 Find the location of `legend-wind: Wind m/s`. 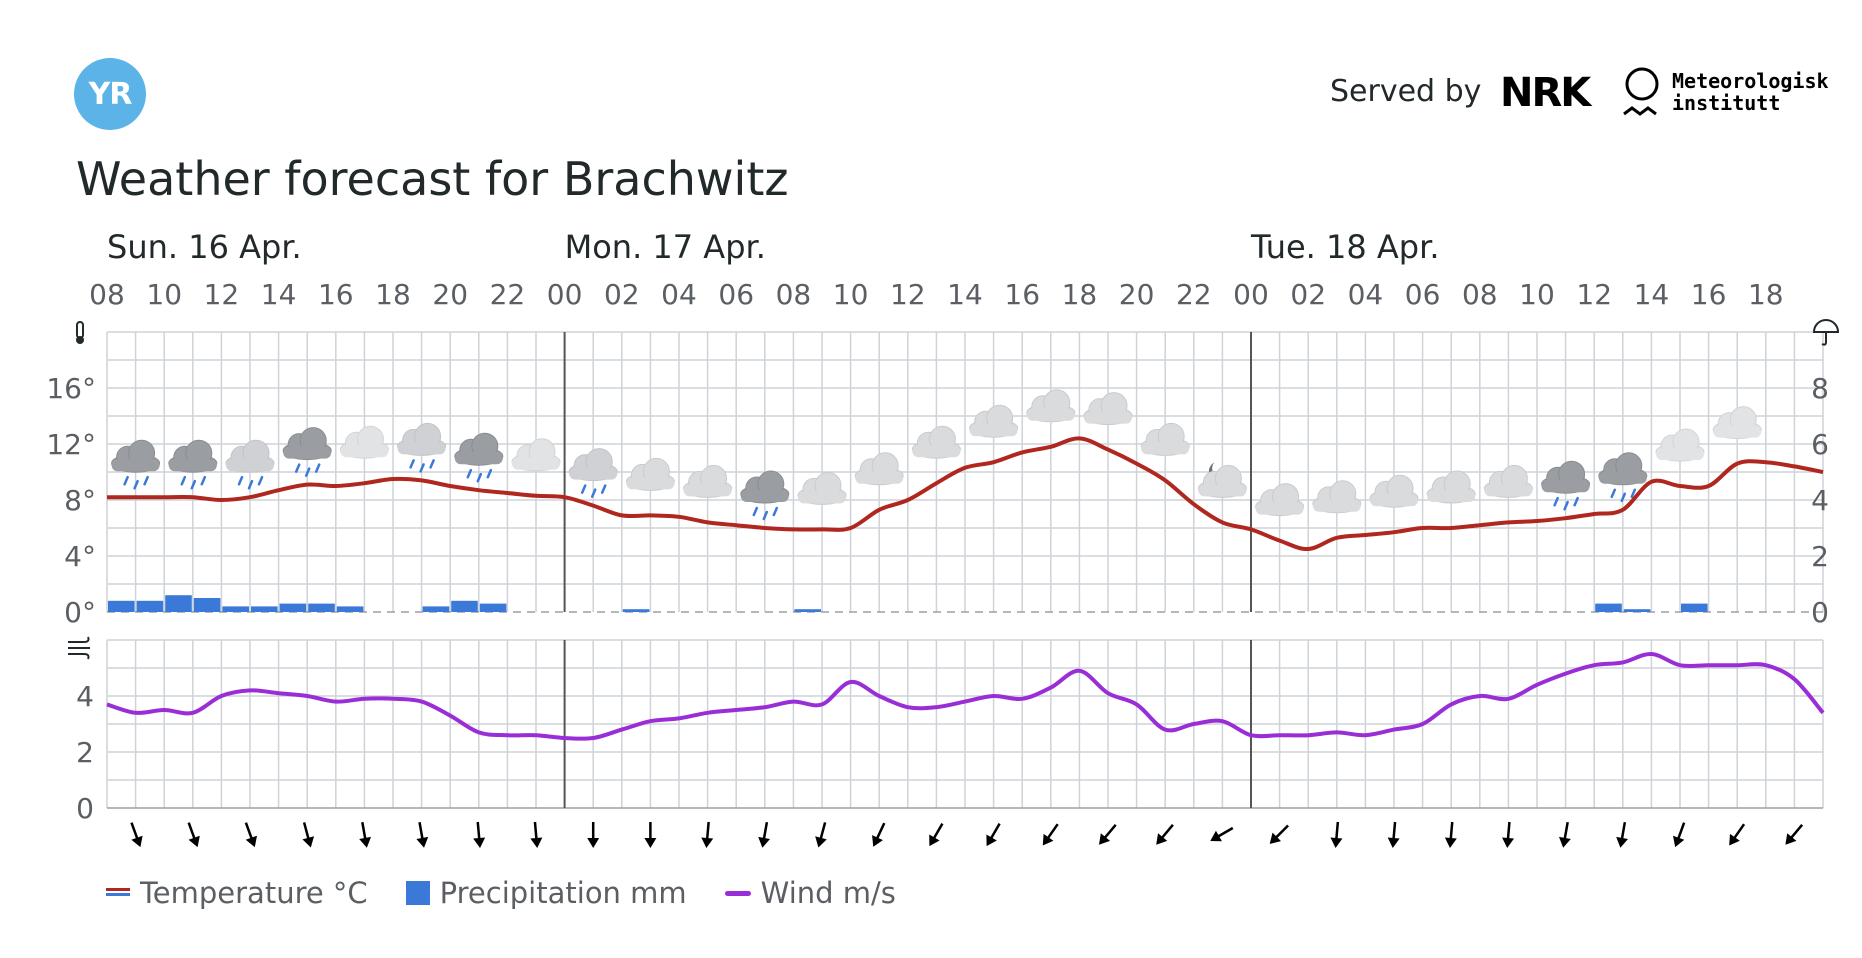

legend-wind: Wind m/s is located at coordinates (810, 893).